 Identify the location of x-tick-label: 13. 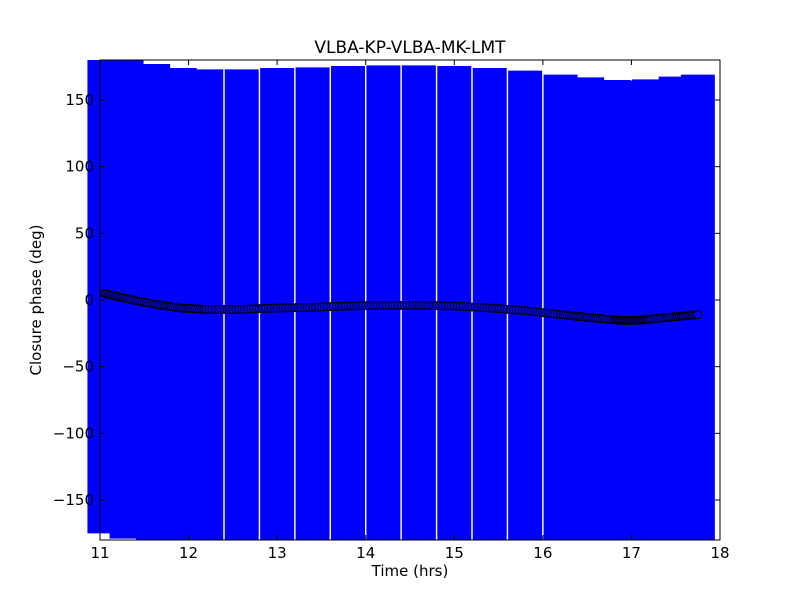
(277, 553).